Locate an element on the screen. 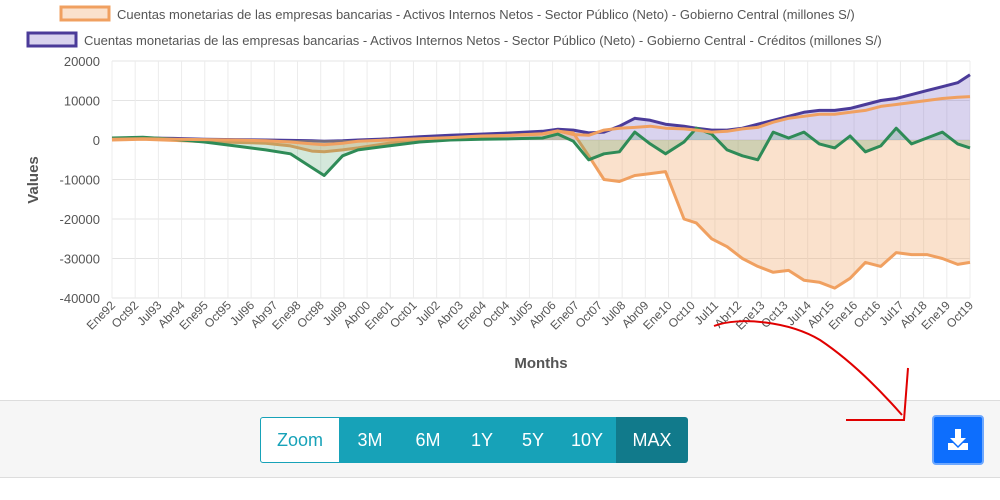  x-tick-label: Oct13 is located at coordinates (774, 314).